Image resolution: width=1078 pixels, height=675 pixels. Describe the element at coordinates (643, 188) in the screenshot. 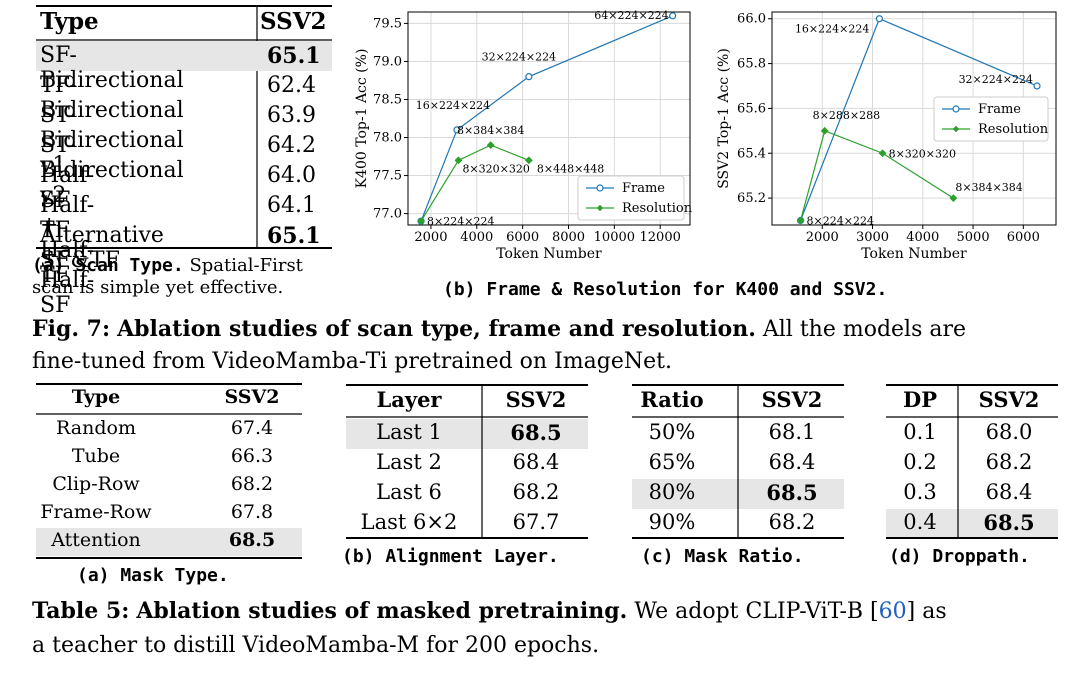

I see `legend-label: Frame` at that location.